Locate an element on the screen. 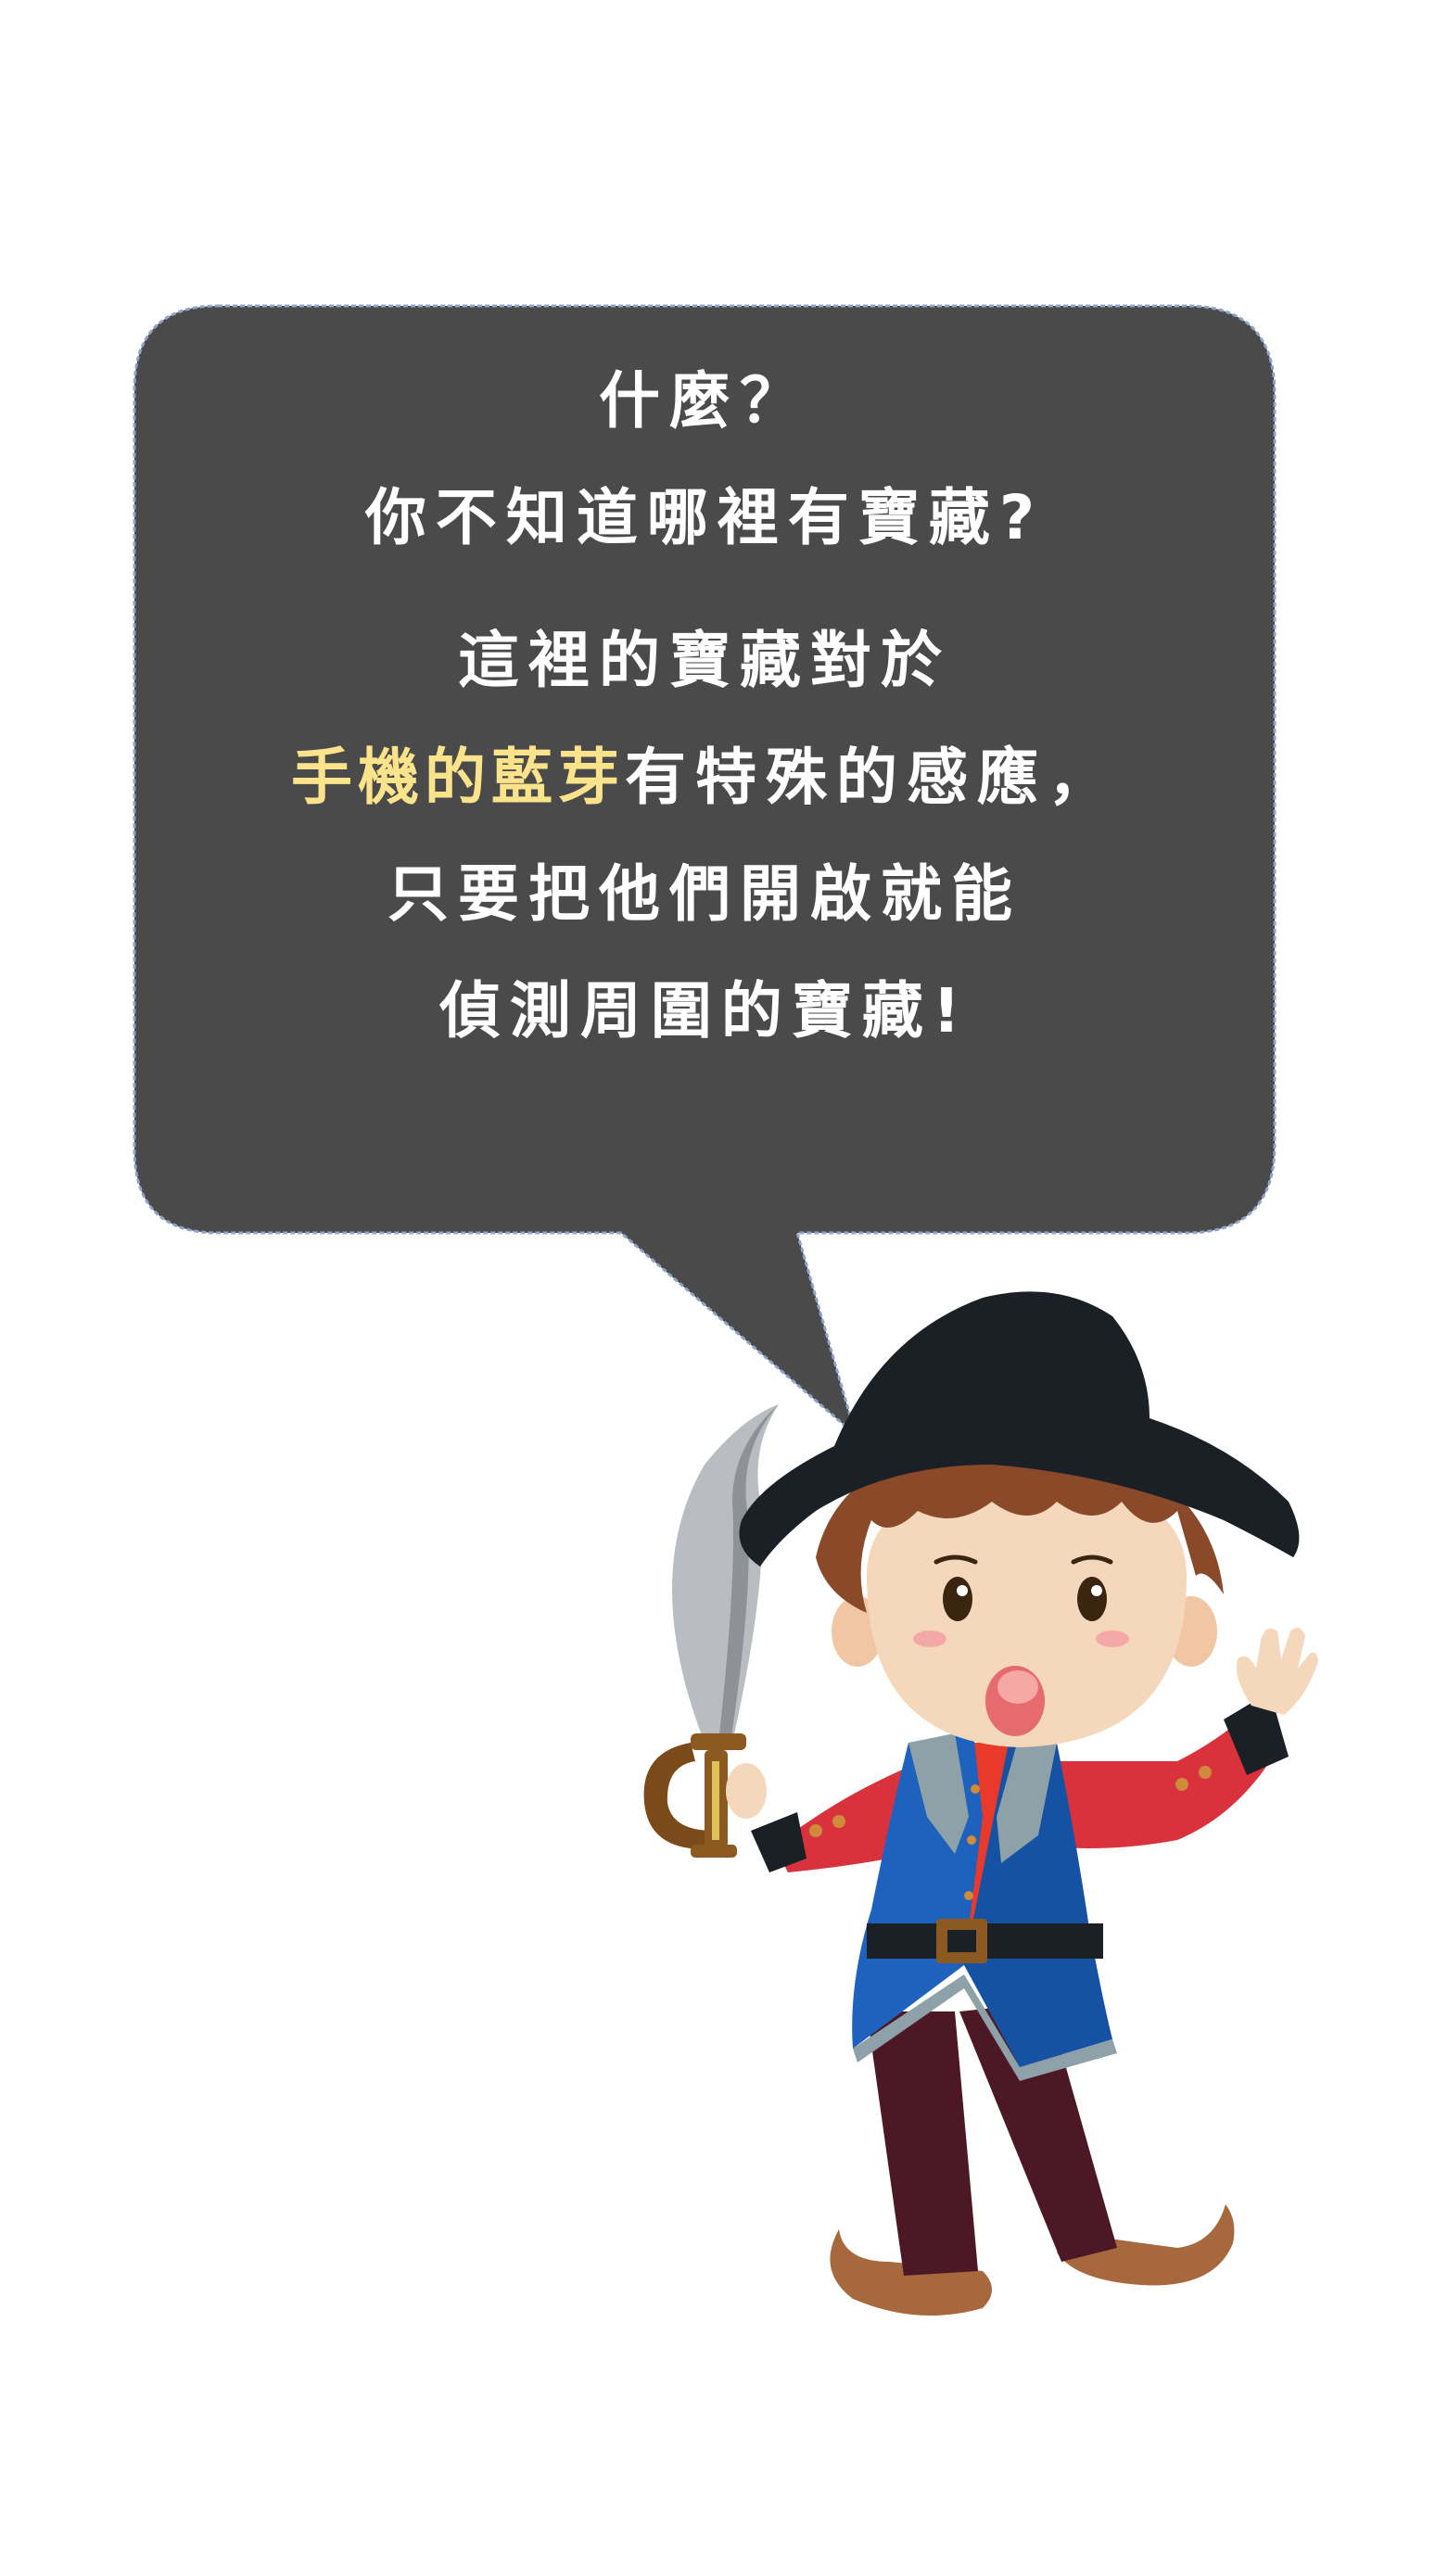 Image resolution: width=1448 pixels, height=2576 pixels. pirate-hat is located at coordinates (1020, 1429).